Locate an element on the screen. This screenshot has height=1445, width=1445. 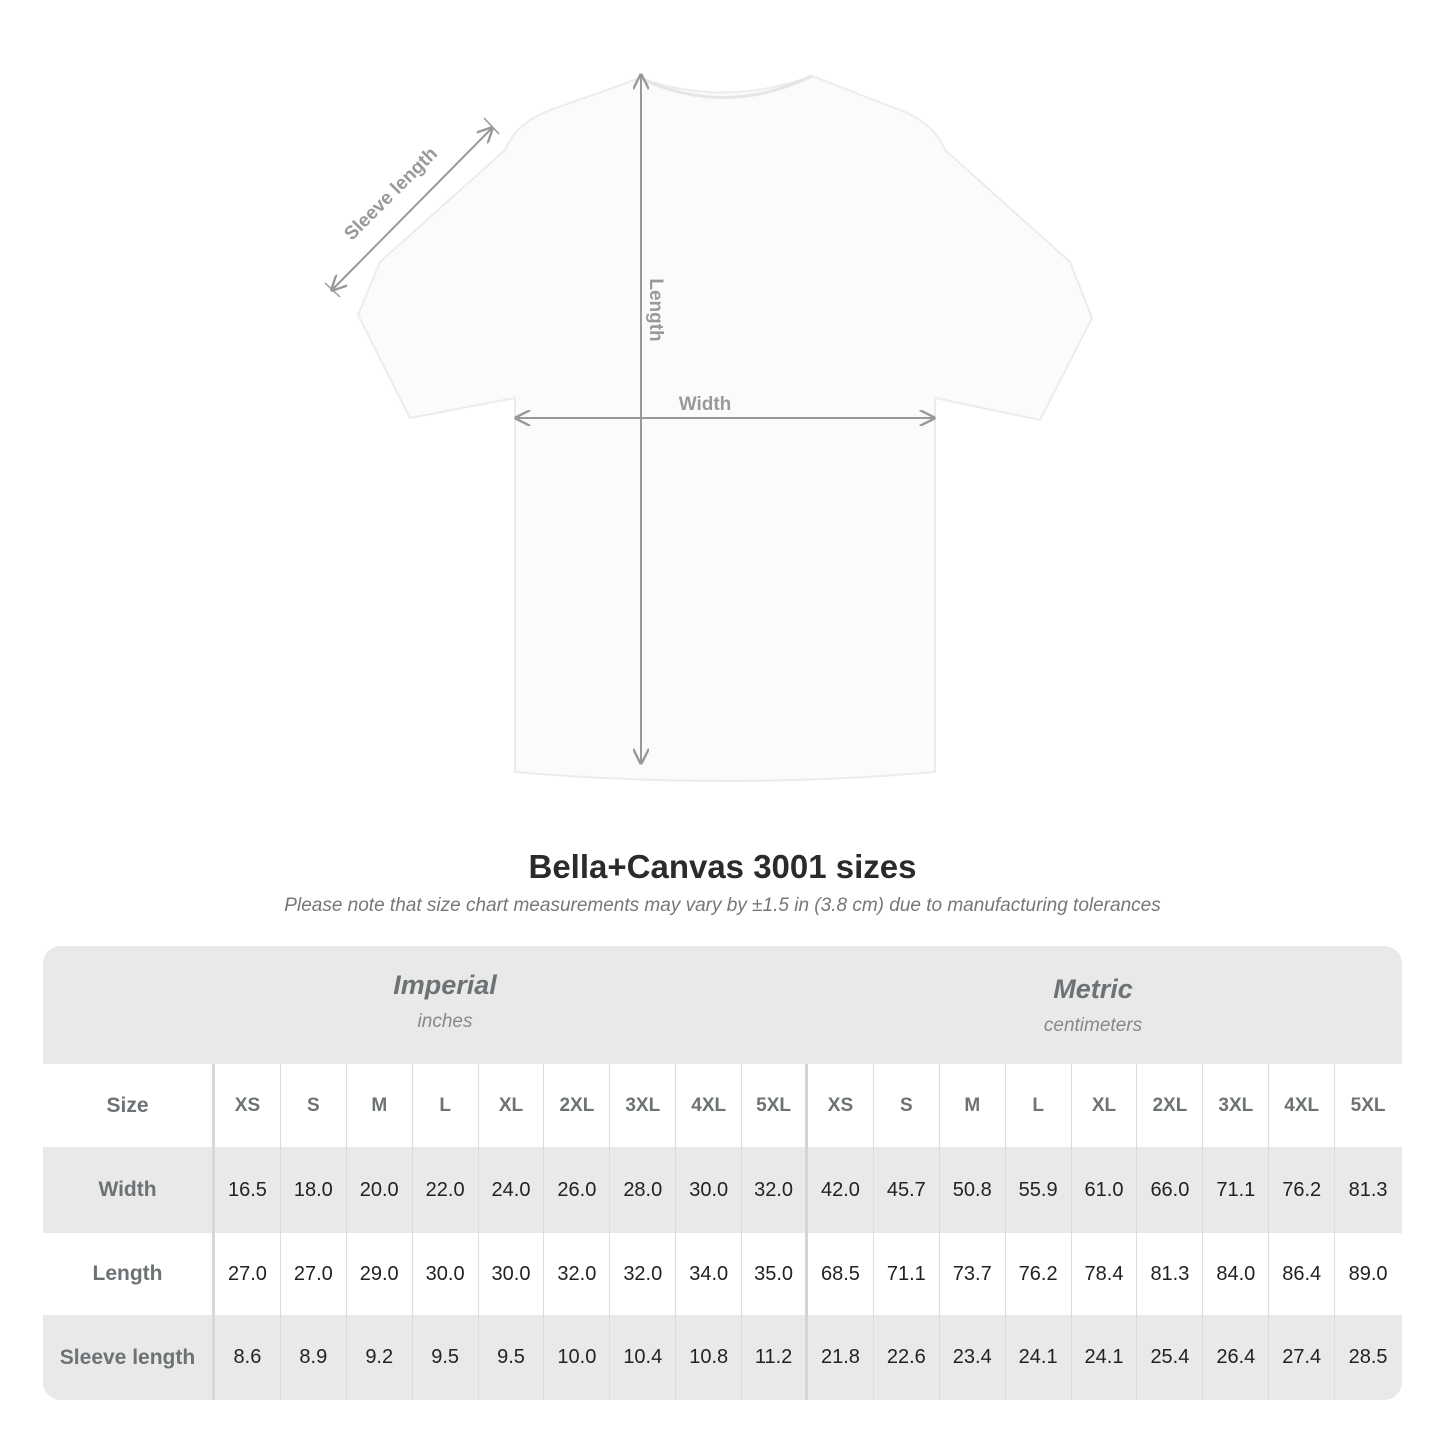
table-cell: 21.8 is located at coordinates (841, 1357).